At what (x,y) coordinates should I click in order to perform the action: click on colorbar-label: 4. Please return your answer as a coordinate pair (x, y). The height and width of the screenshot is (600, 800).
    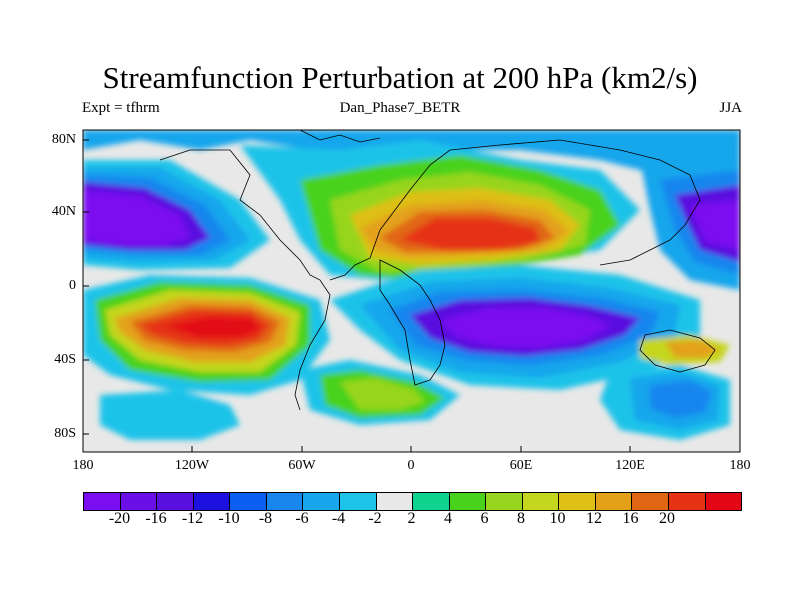
    Looking at the image, I should click on (448, 518).